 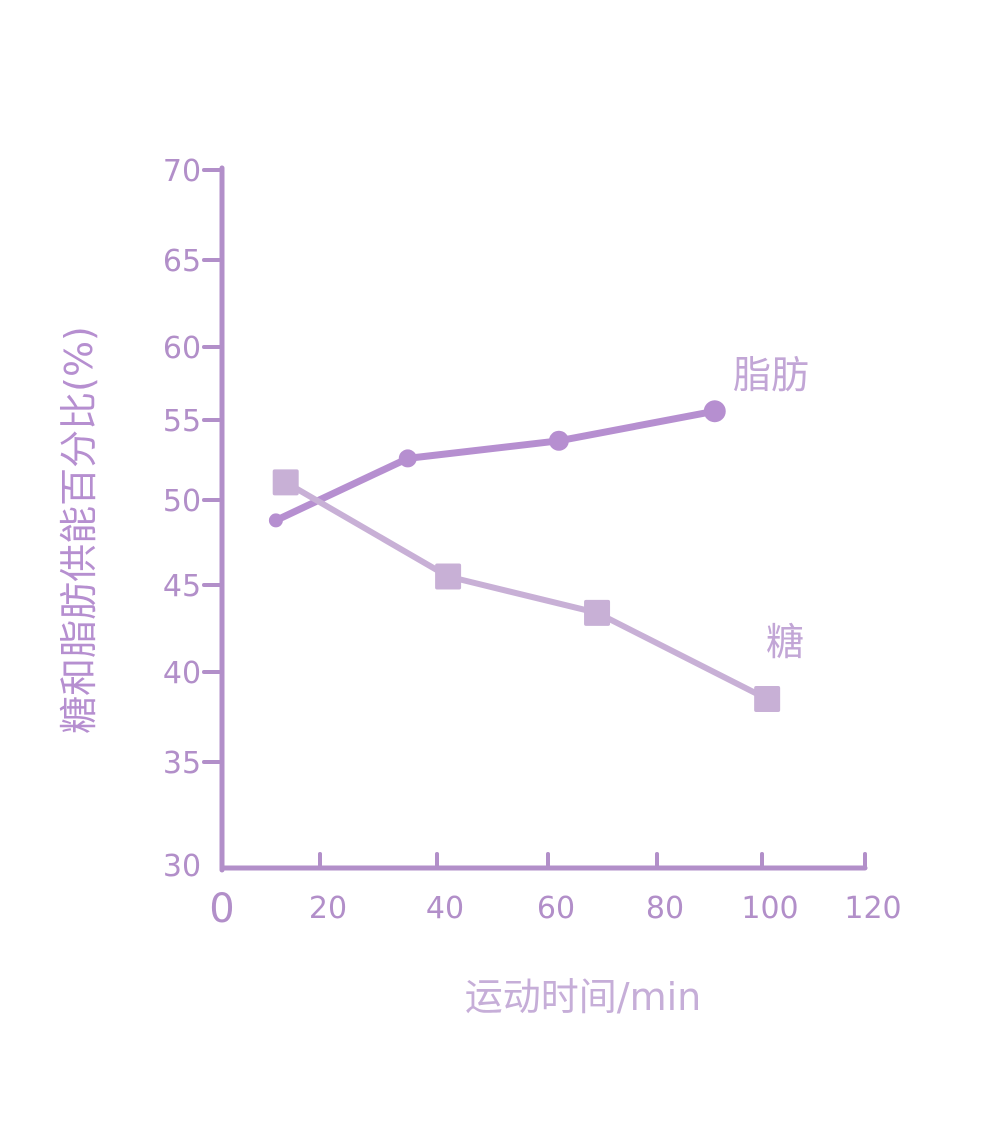 What do you see at coordinates (445, 908) in the screenshot?
I see `x-tick-label: 40` at bounding box center [445, 908].